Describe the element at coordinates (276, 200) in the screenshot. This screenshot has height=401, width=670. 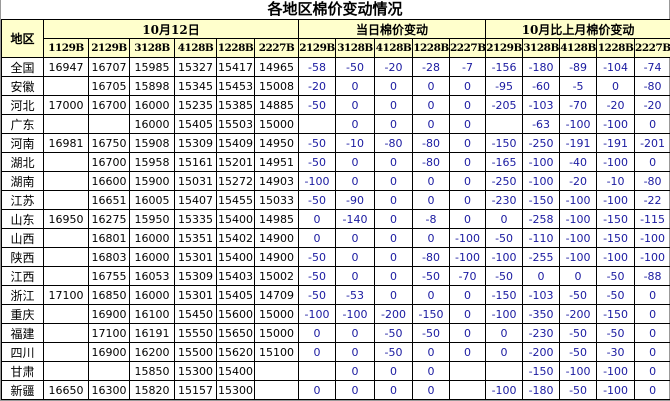
I see `price-cell: 15033` at that location.